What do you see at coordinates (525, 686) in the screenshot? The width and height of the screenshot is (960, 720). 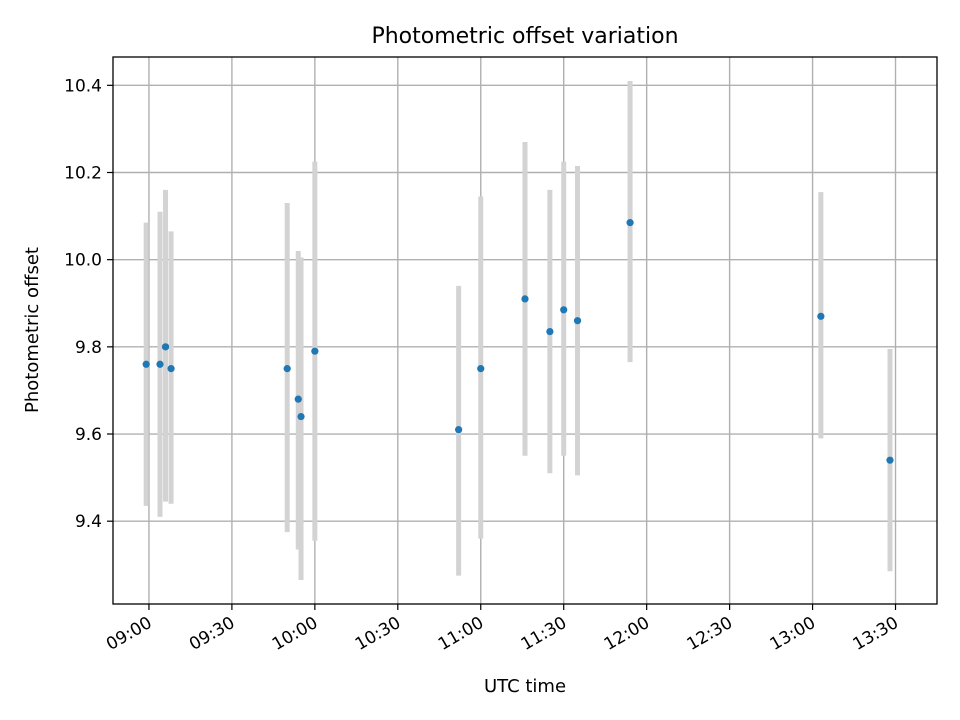 I see `x-axis-label: UTC time` at bounding box center [525, 686].